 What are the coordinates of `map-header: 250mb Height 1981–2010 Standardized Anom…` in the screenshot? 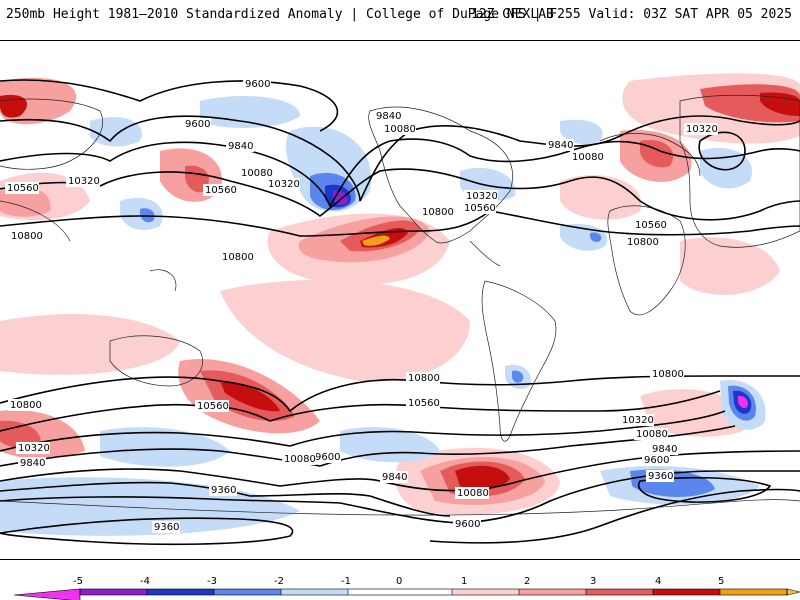 It's located at (400, 20).